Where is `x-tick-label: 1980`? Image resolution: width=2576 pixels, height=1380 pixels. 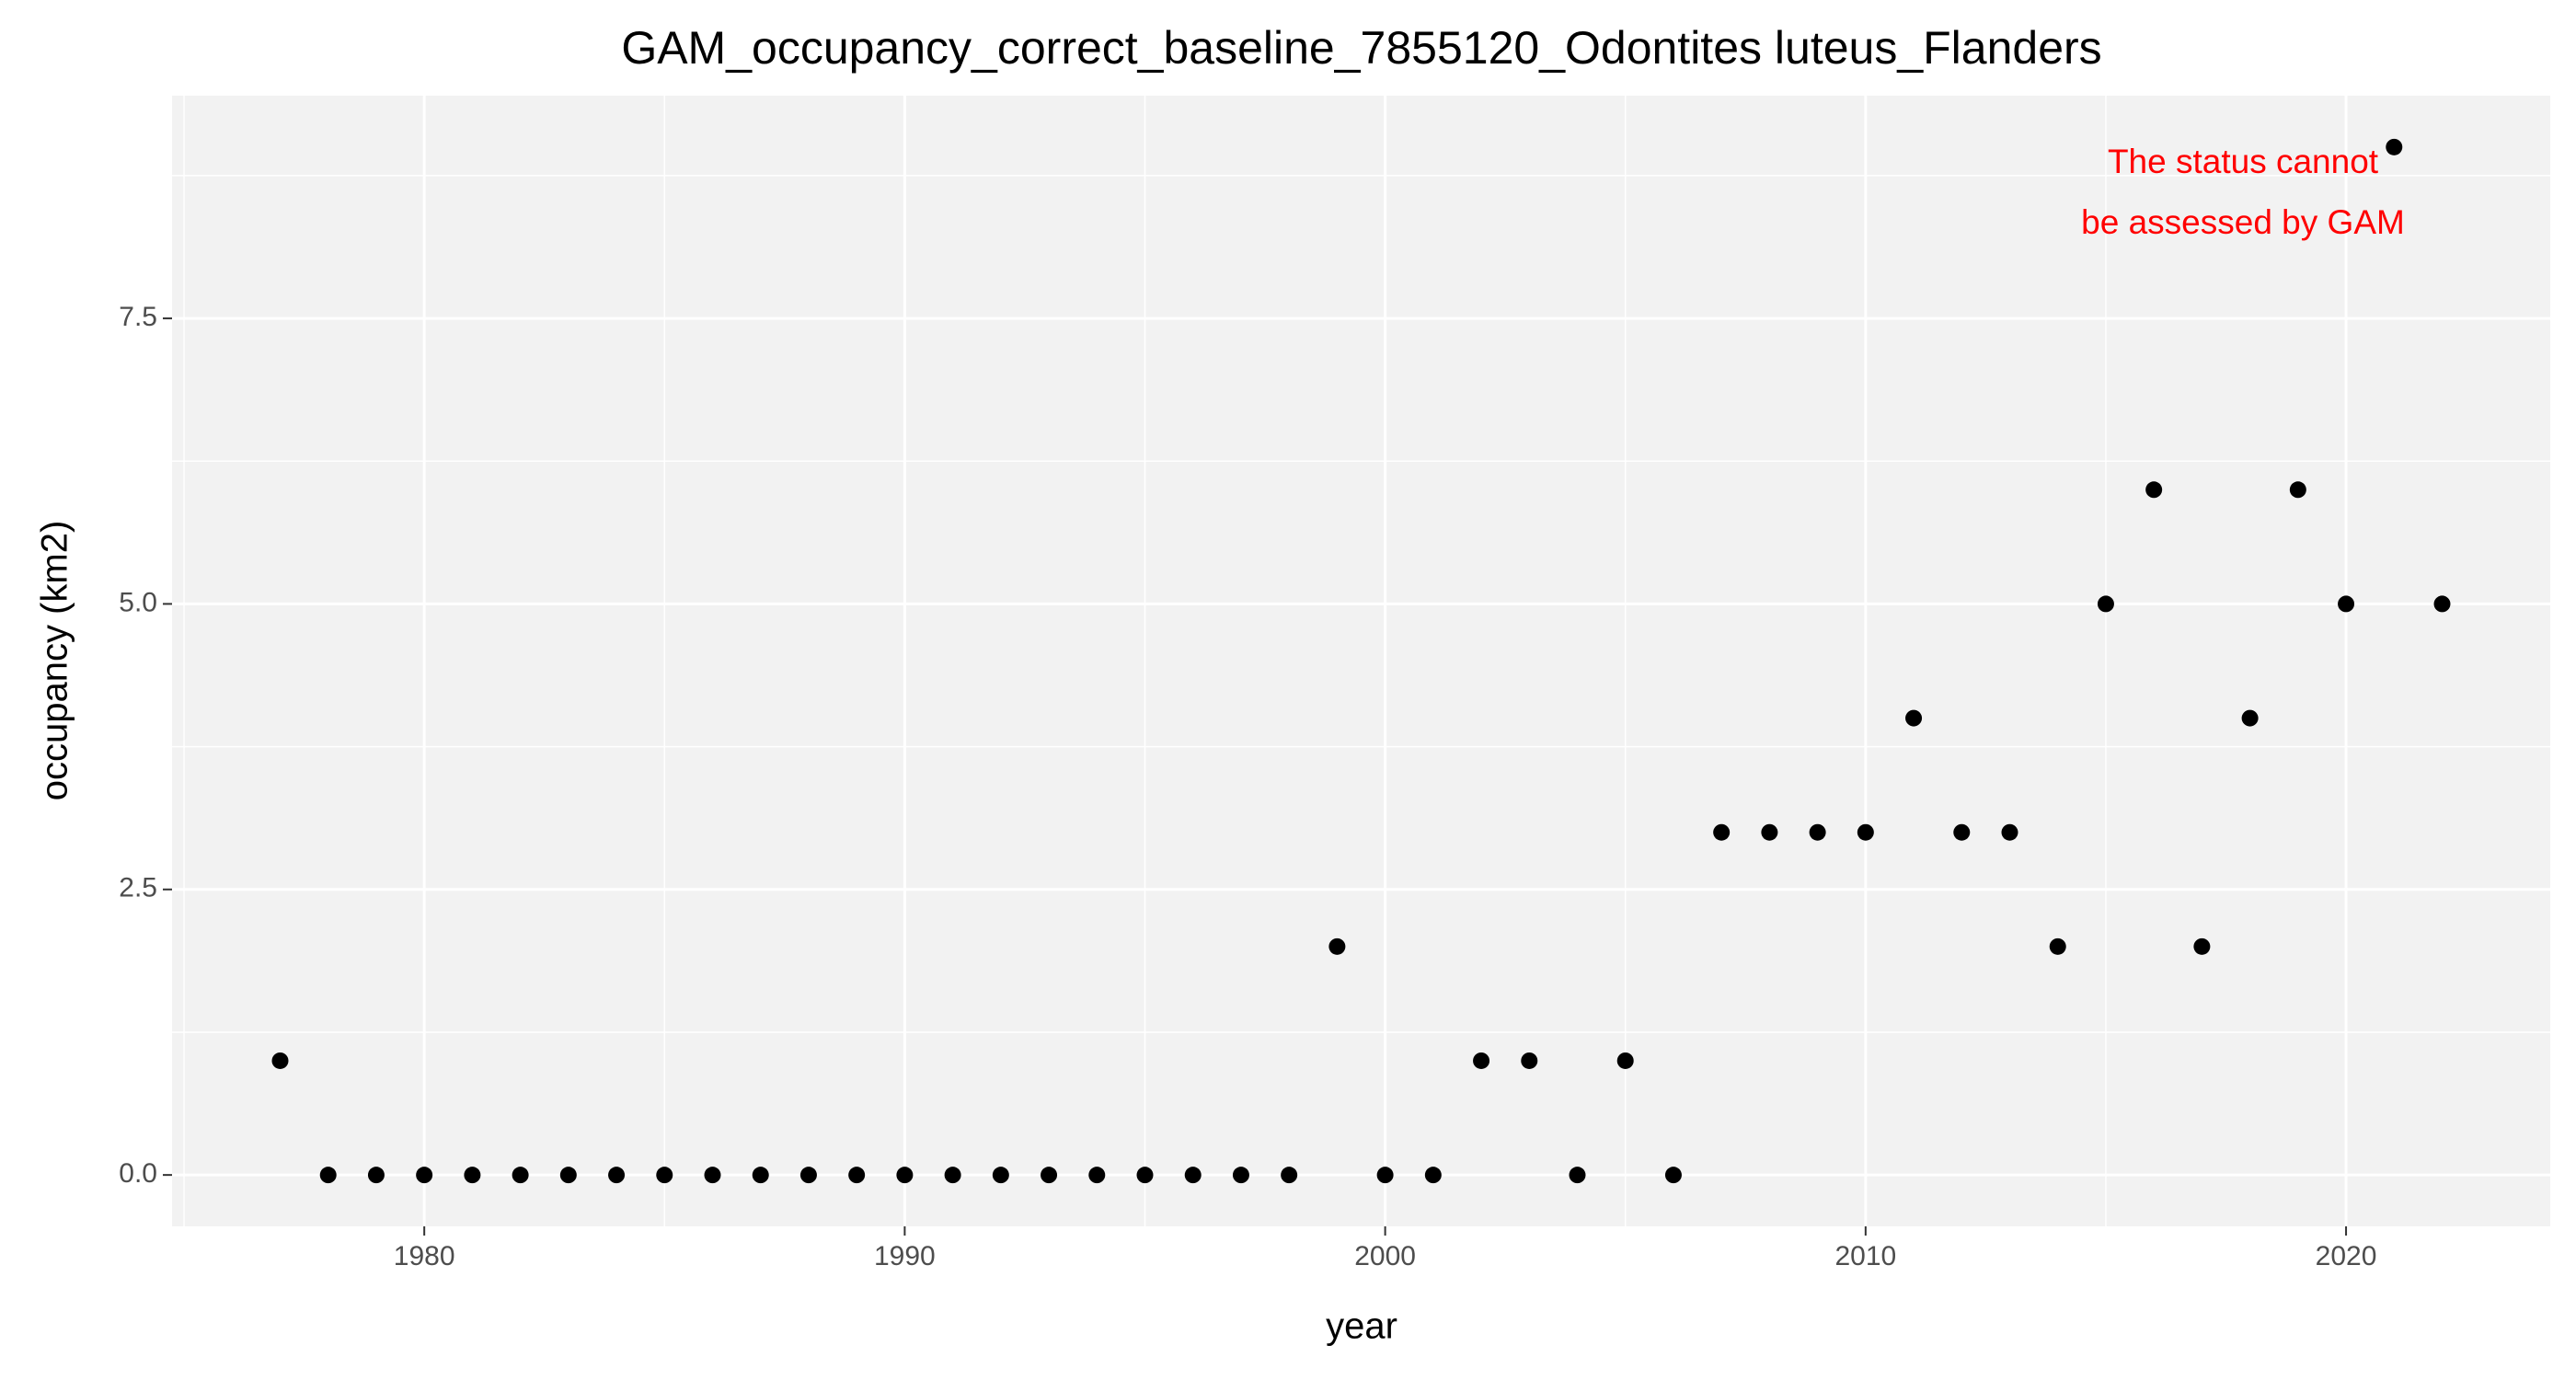
x-tick-label: 1980 is located at coordinates (424, 1256).